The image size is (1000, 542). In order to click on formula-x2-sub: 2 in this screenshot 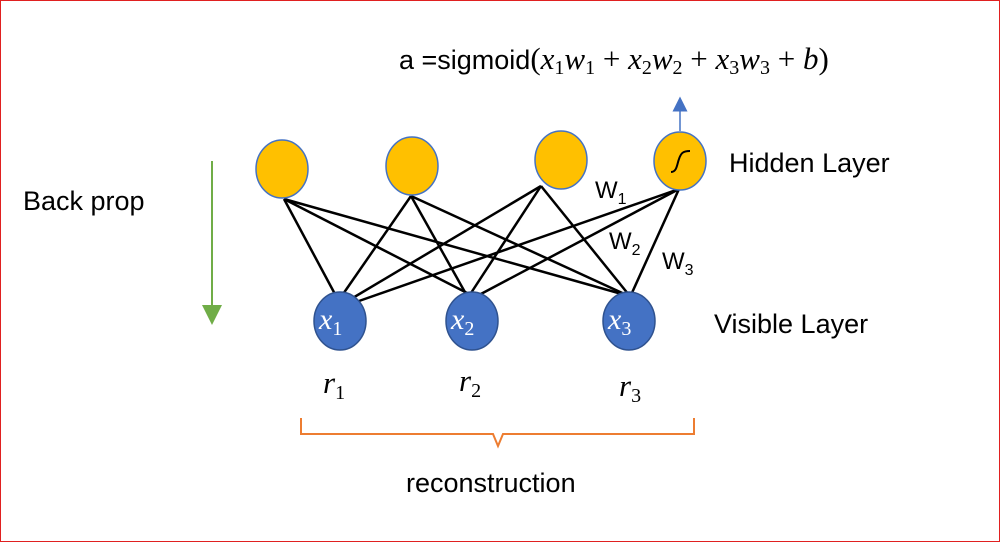, I will do `click(646, 68)`.